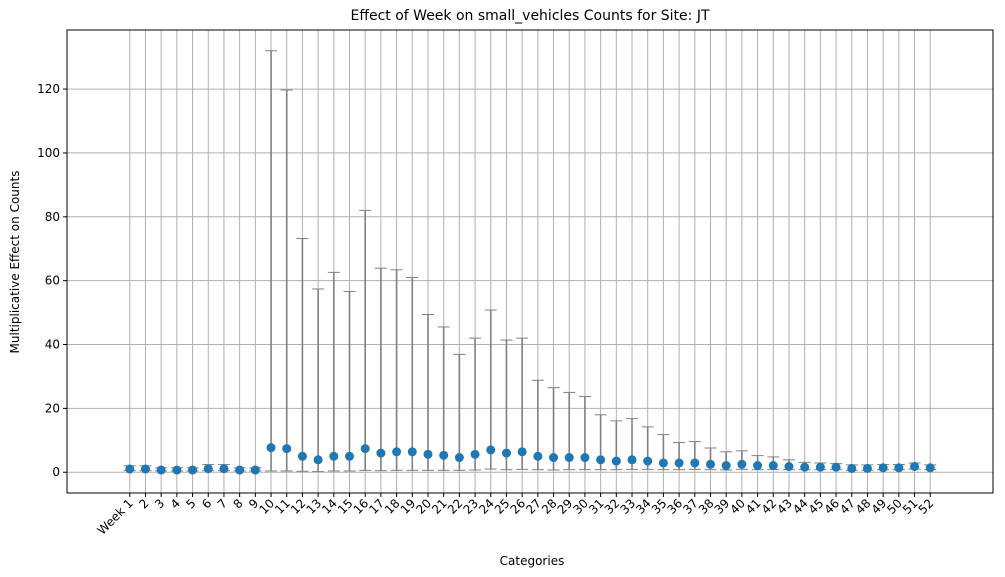 This screenshot has width=1005, height=577. I want to click on y-tick-label: 100, so click(48, 153).